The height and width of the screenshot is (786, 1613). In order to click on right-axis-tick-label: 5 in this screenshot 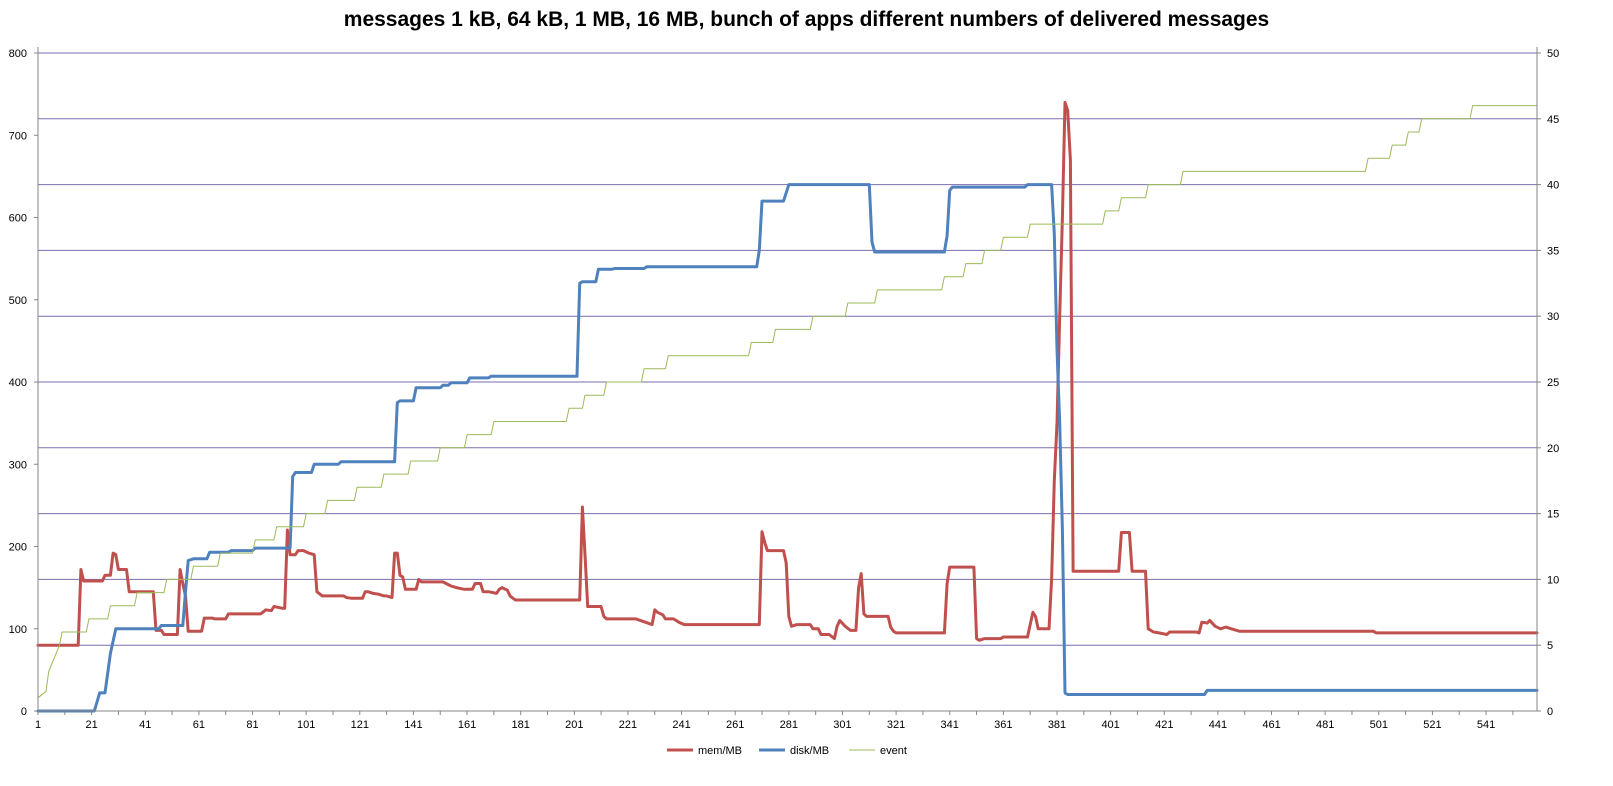, I will do `click(1550, 646)`.